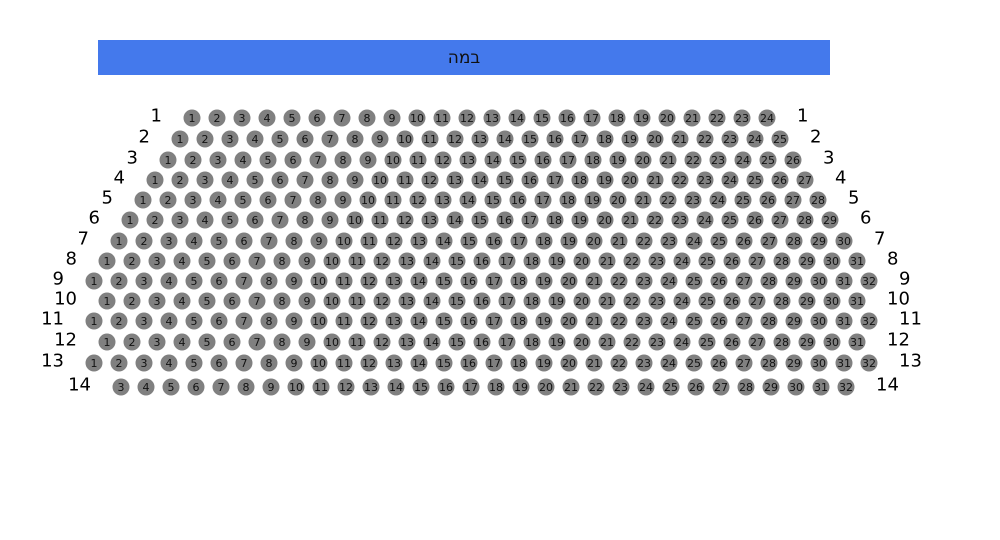  I want to click on seat: 28, so click(769, 281).